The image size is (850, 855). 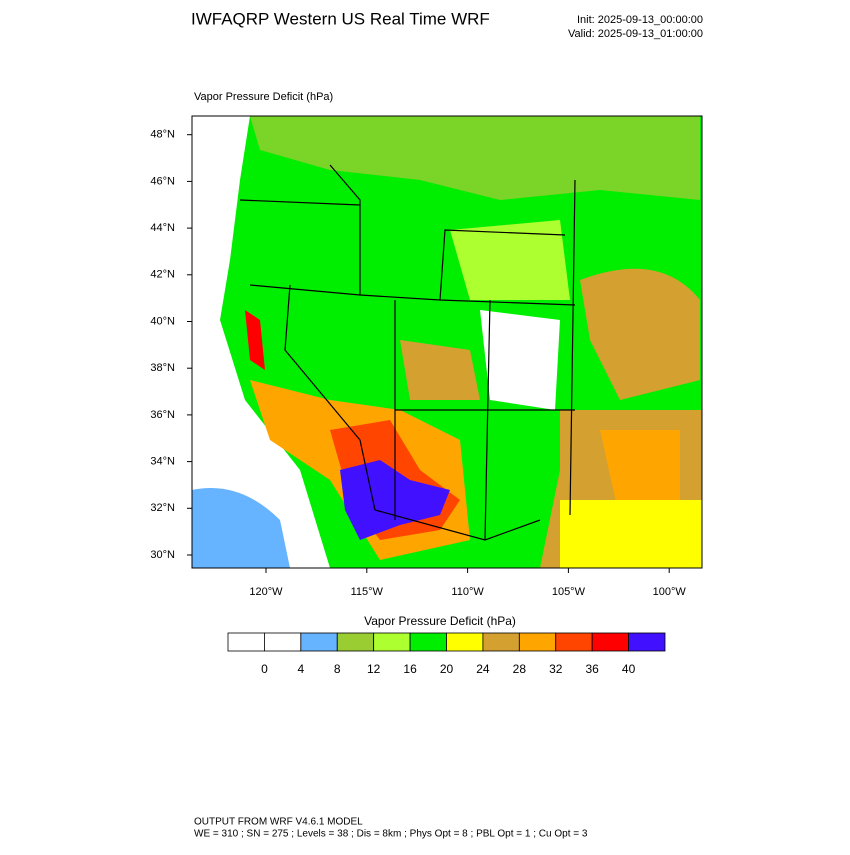 What do you see at coordinates (162, 462) in the screenshot?
I see `lat-label: 34°N` at bounding box center [162, 462].